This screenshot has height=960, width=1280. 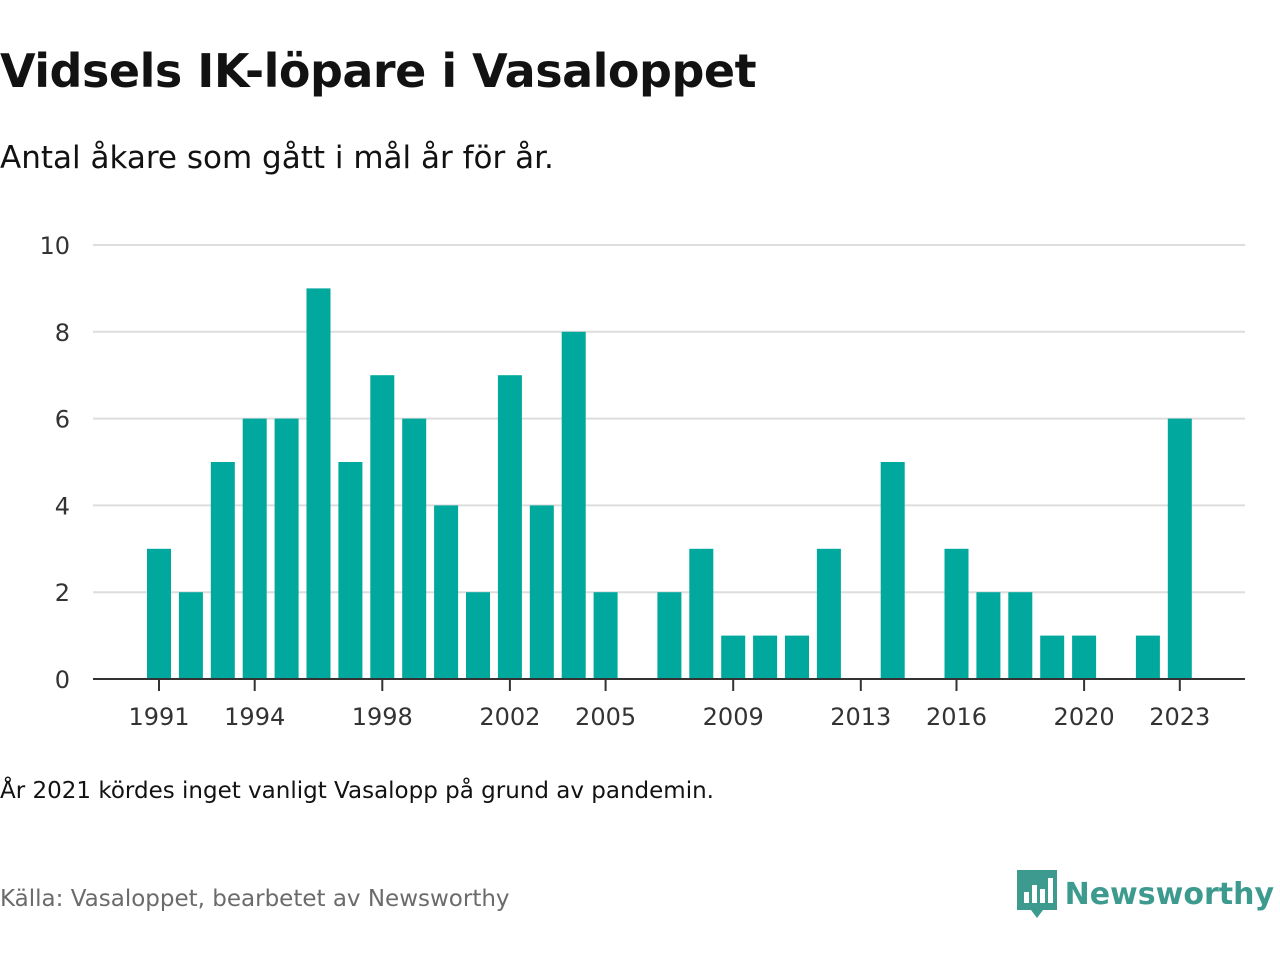 I want to click on bar-2014, so click(x=892, y=570).